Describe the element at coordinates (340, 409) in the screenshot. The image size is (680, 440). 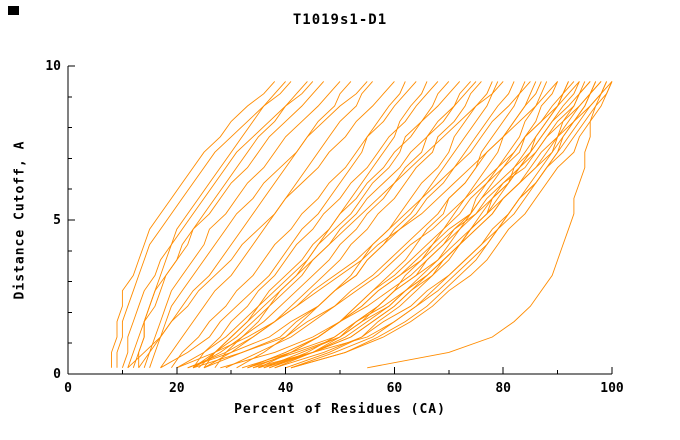
I see `x-axis-label: Percent of Residues (CA)` at that location.